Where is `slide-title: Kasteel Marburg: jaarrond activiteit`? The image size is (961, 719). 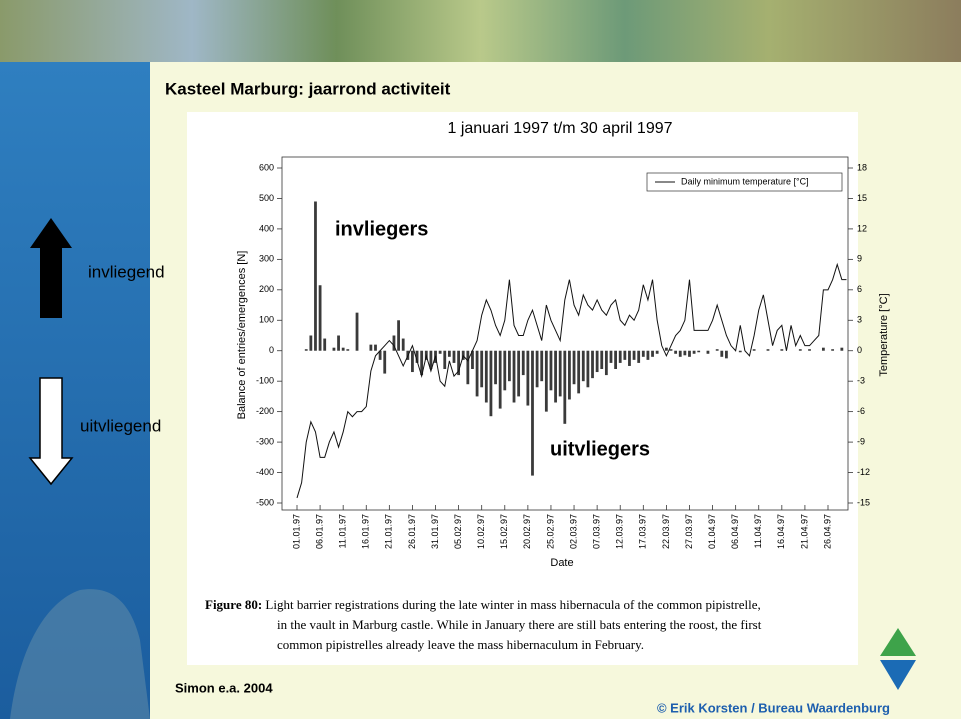 slide-title: Kasteel Marburg: jaarrond activiteit is located at coordinates (308, 88).